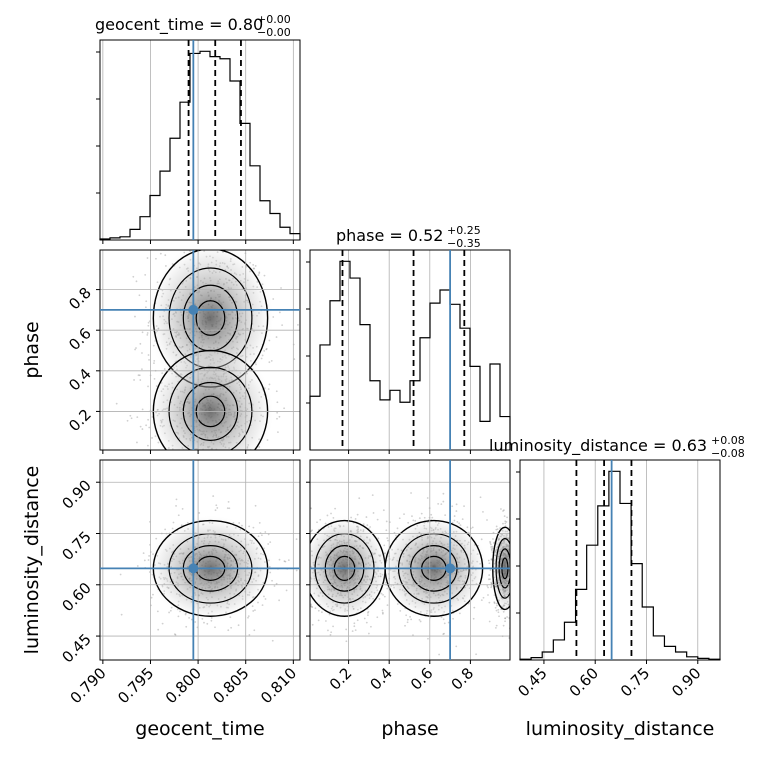 The image size is (760, 760). What do you see at coordinates (635, 682) in the screenshot?
I see `x-tick-label: 0.75` at bounding box center [635, 682].